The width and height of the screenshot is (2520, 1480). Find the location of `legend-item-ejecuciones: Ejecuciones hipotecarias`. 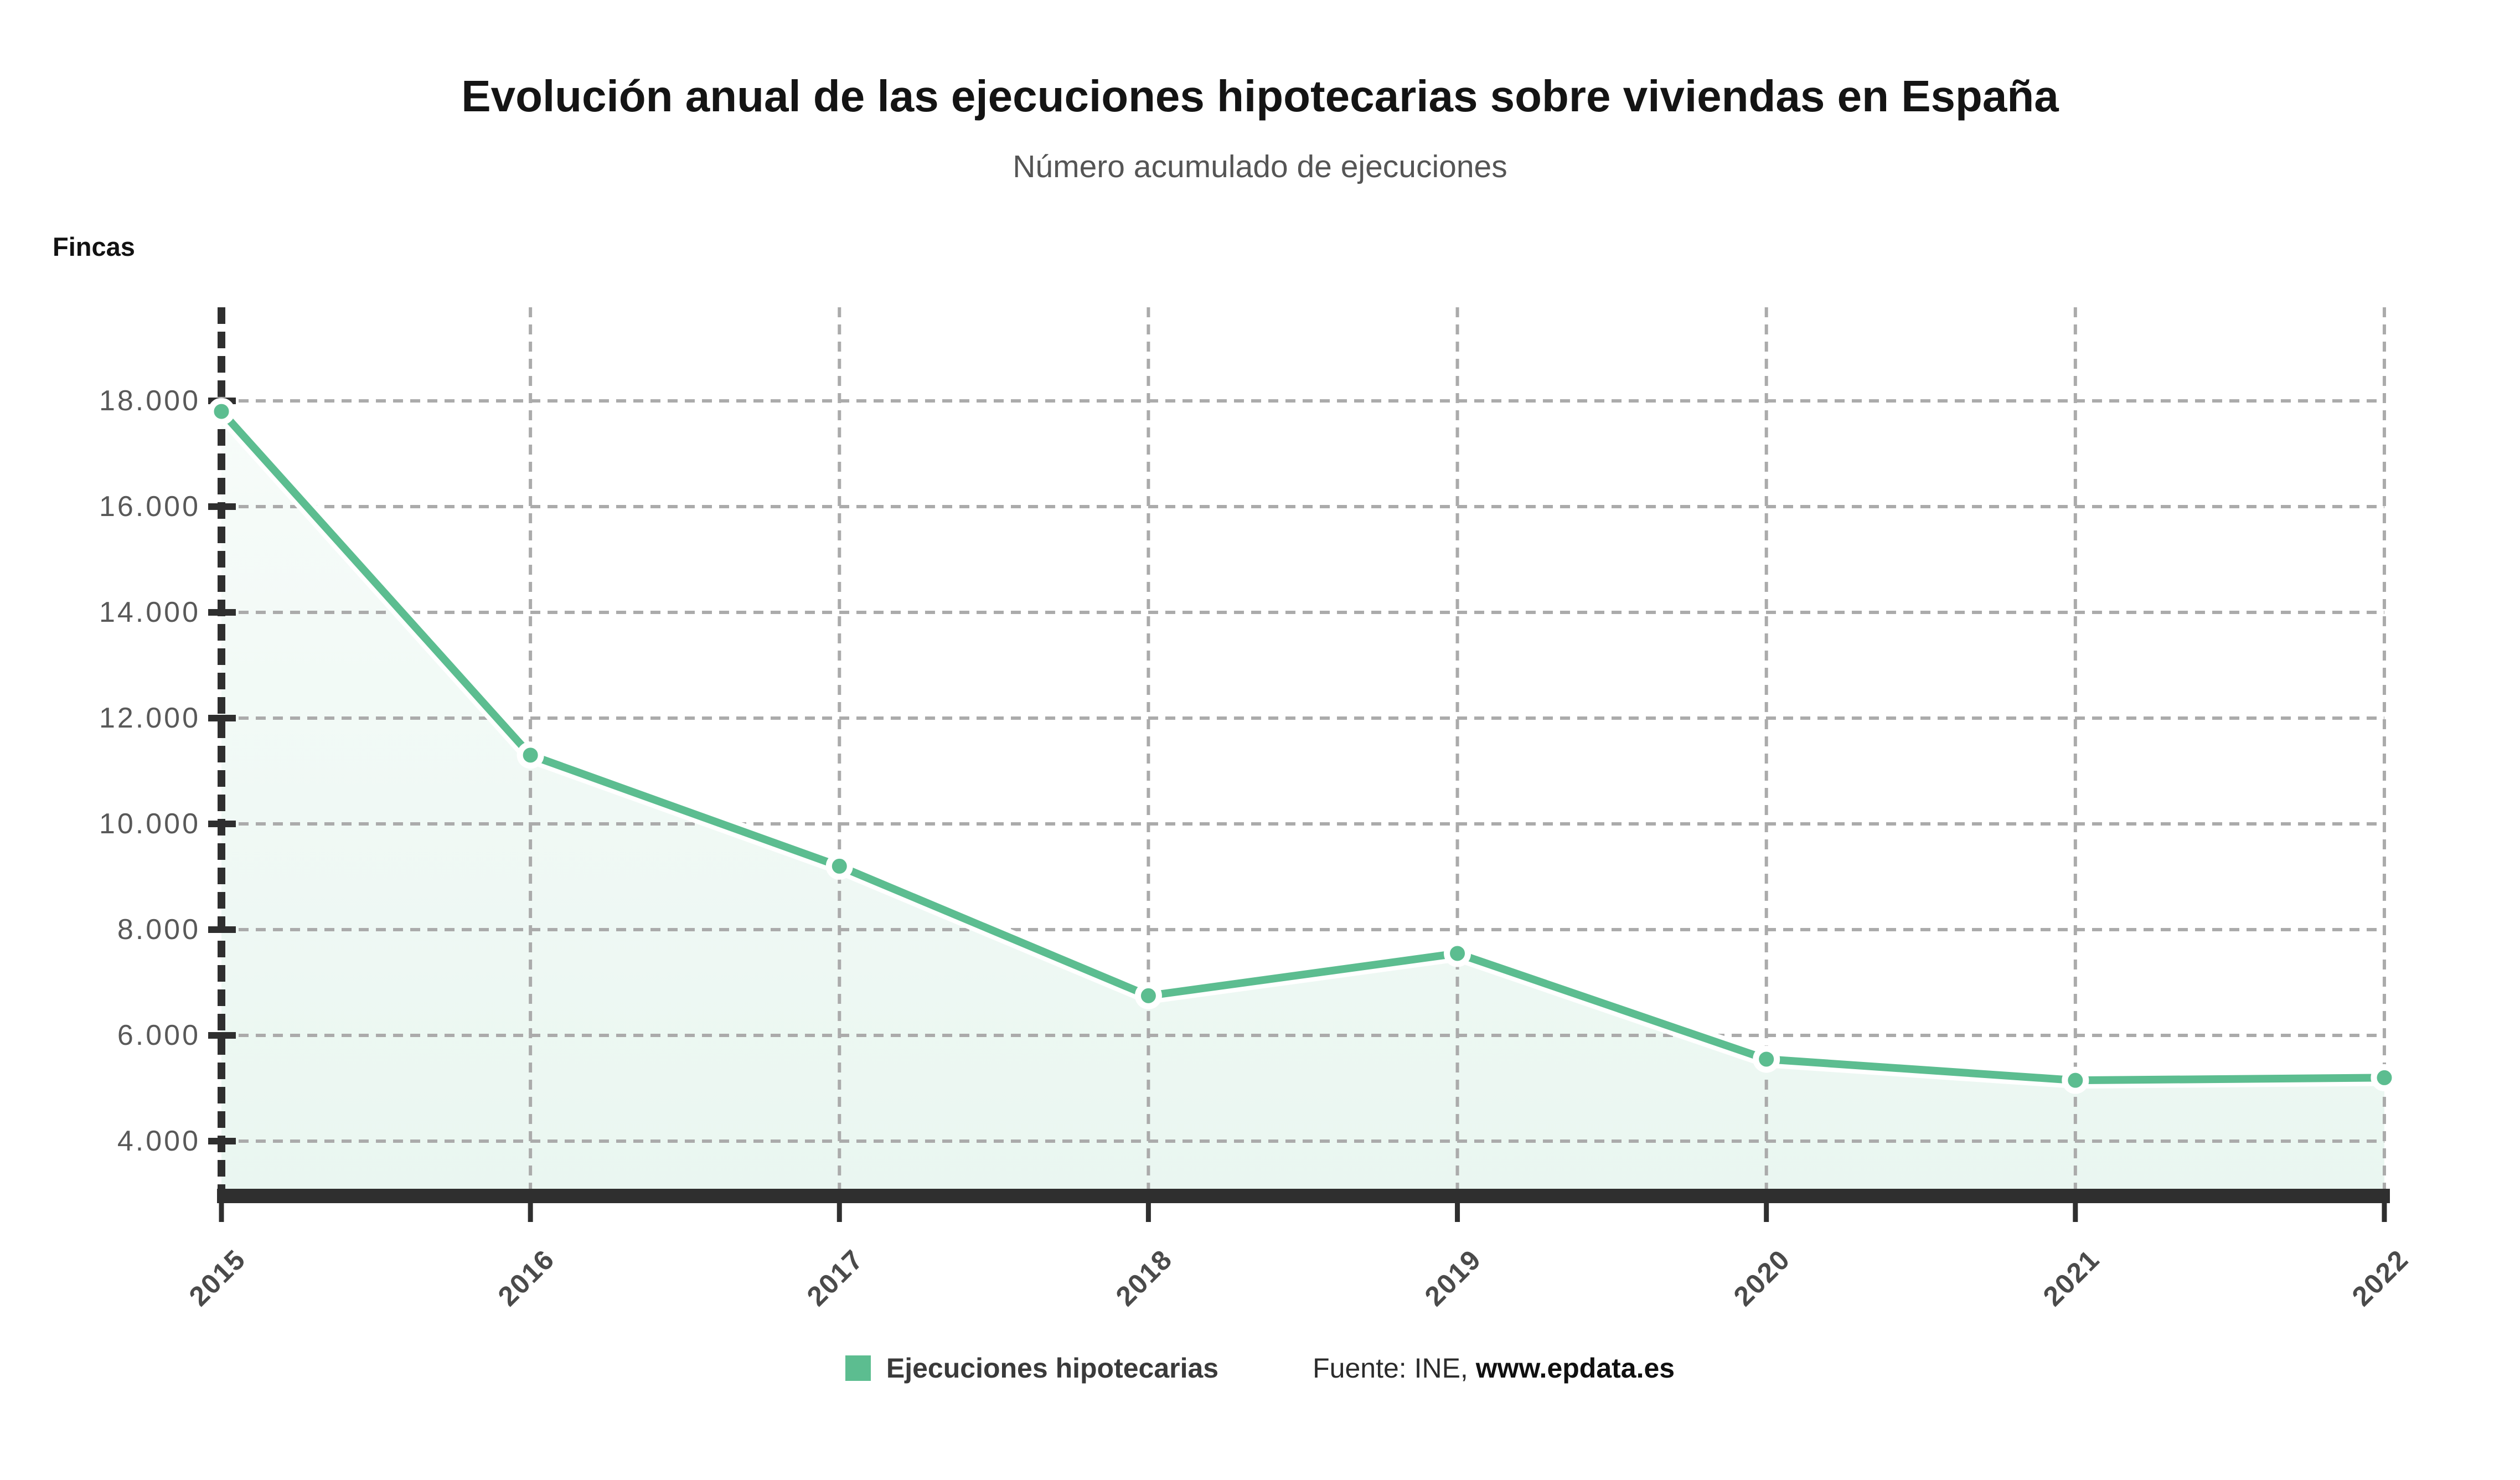

legend-item-ejecuciones: Ejecuciones hipotecarias is located at coordinates (1031, 1368).